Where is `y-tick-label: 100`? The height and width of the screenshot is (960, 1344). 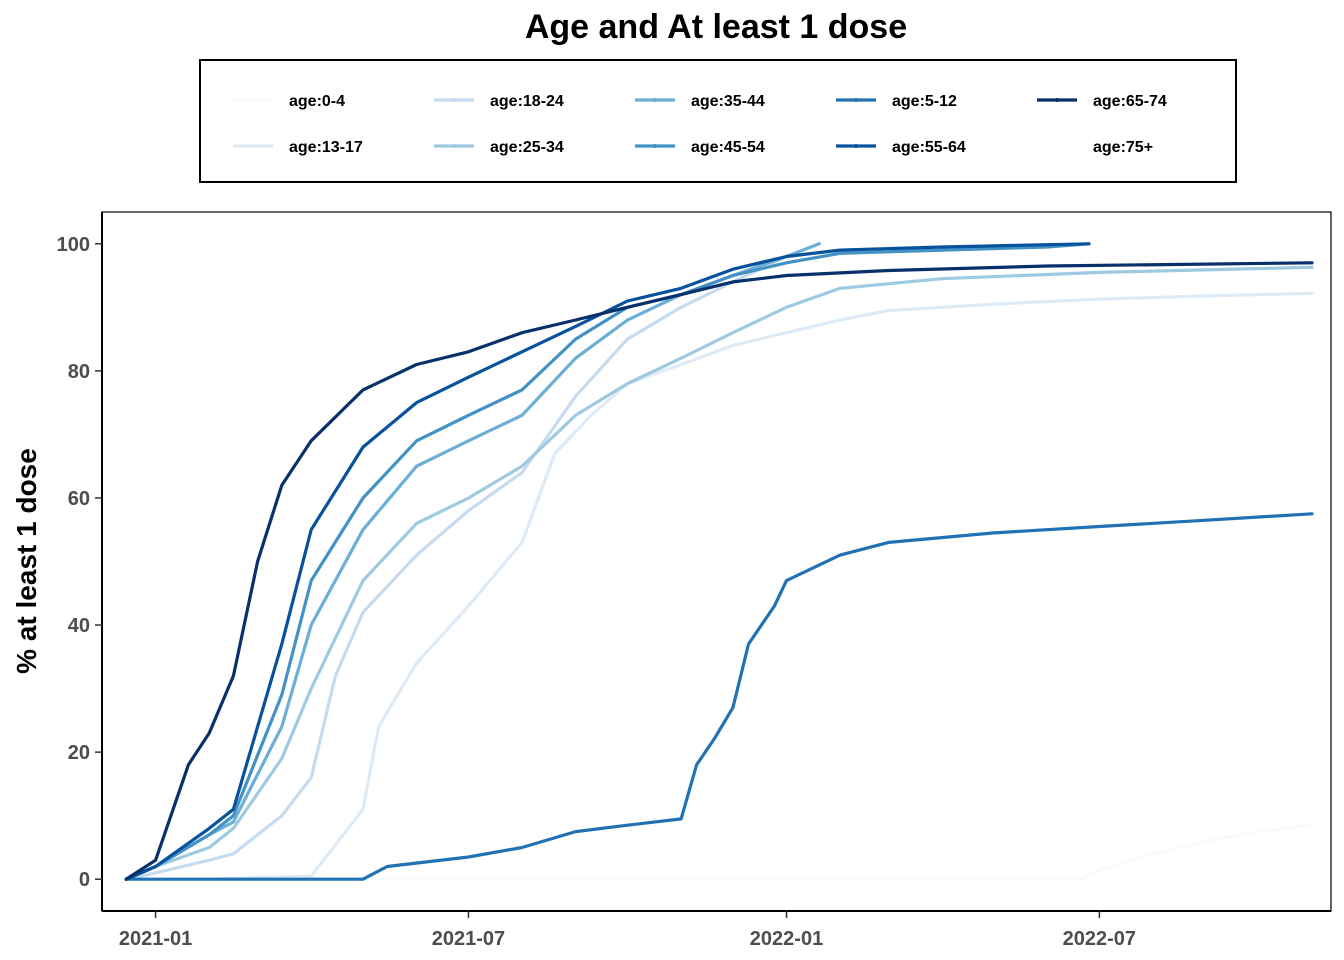 y-tick-label: 100 is located at coordinates (73, 245).